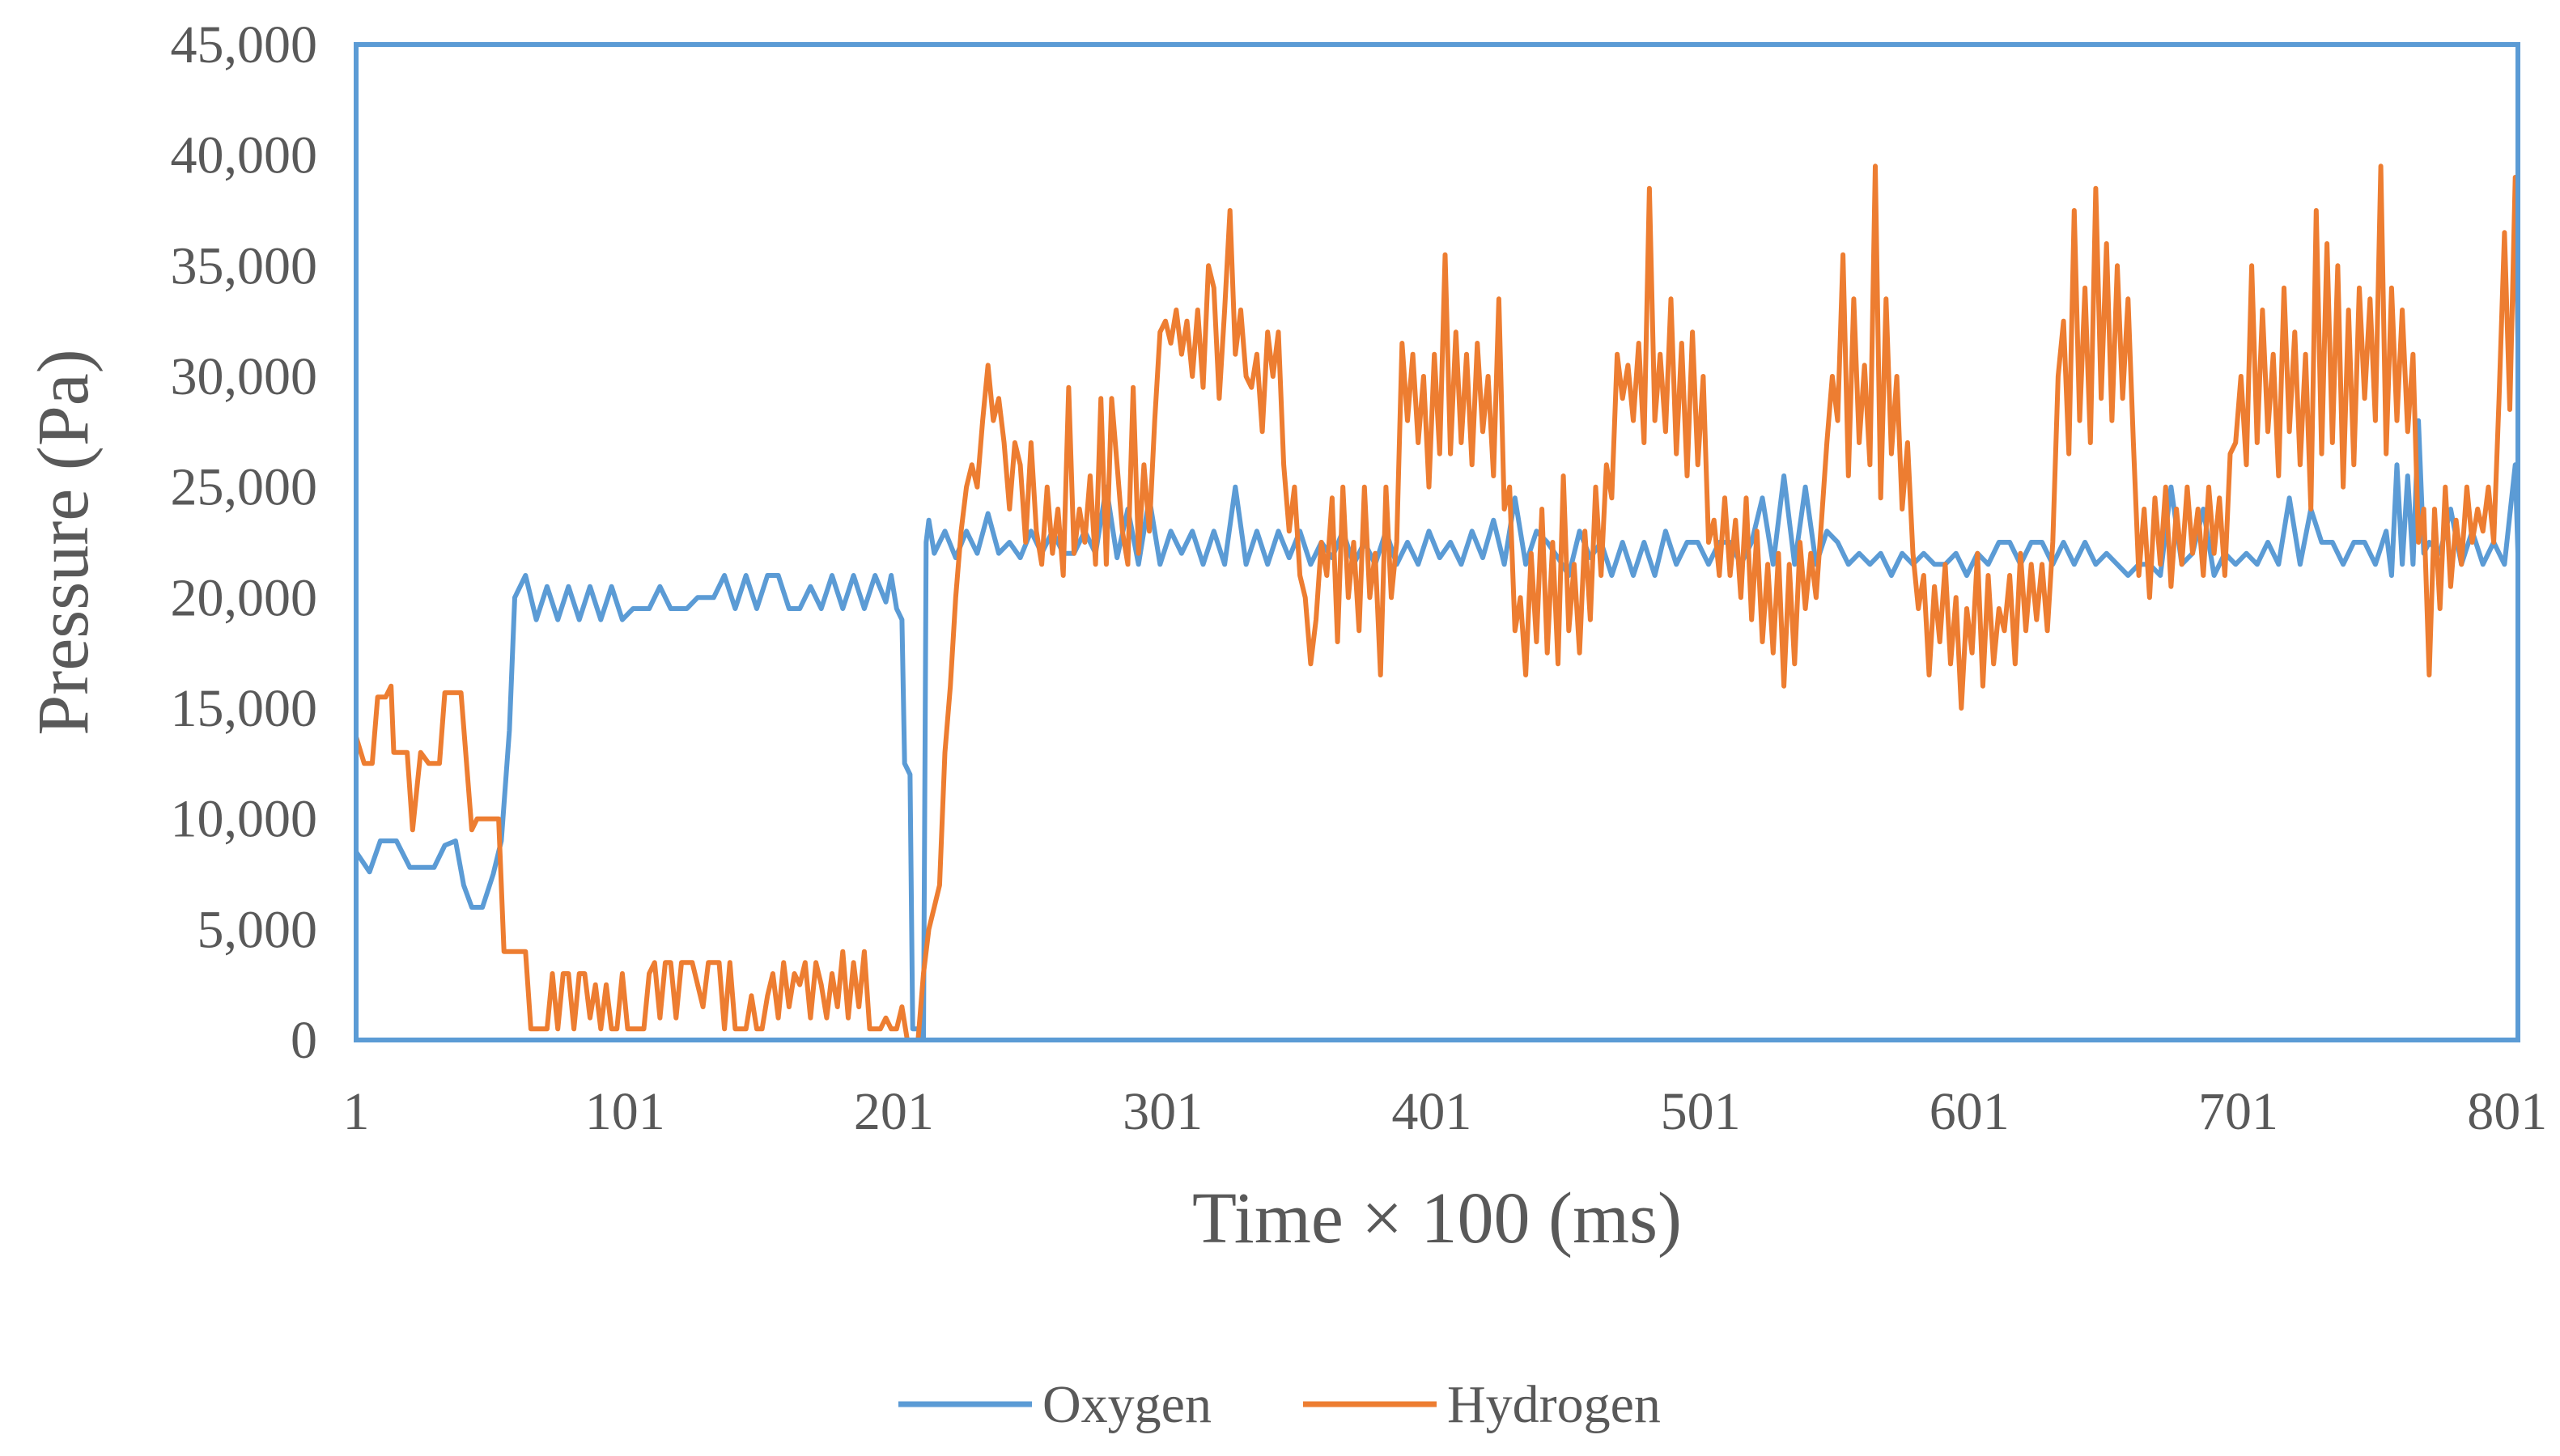  What do you see at coordinates (244, 487) in the screenshot?
I see `y-tick-label: 25,000` at bounding box center [244, 487].